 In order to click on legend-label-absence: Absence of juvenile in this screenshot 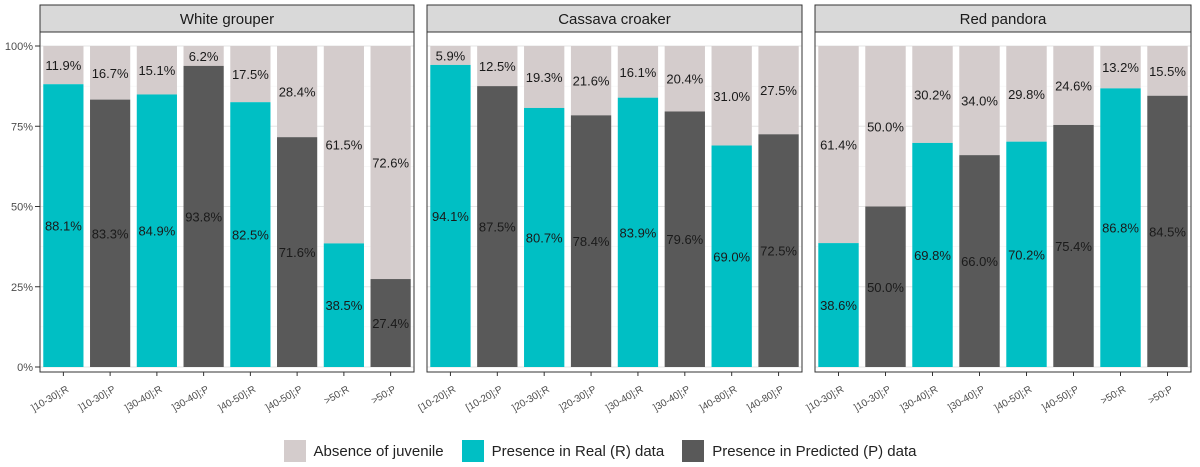, I will do `click(378, 451)`.